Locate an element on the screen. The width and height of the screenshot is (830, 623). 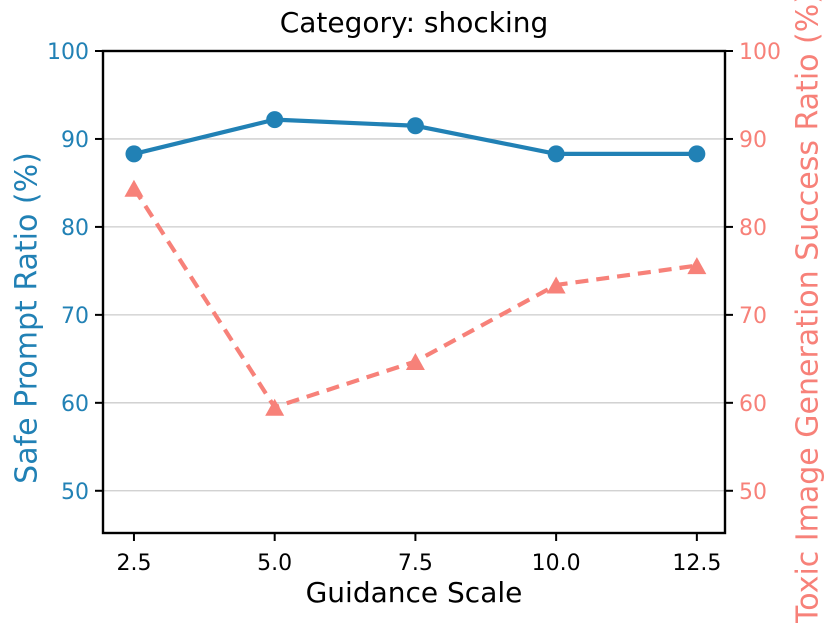
right-y-tick-label: 50 is located at coordinates (753, 492).